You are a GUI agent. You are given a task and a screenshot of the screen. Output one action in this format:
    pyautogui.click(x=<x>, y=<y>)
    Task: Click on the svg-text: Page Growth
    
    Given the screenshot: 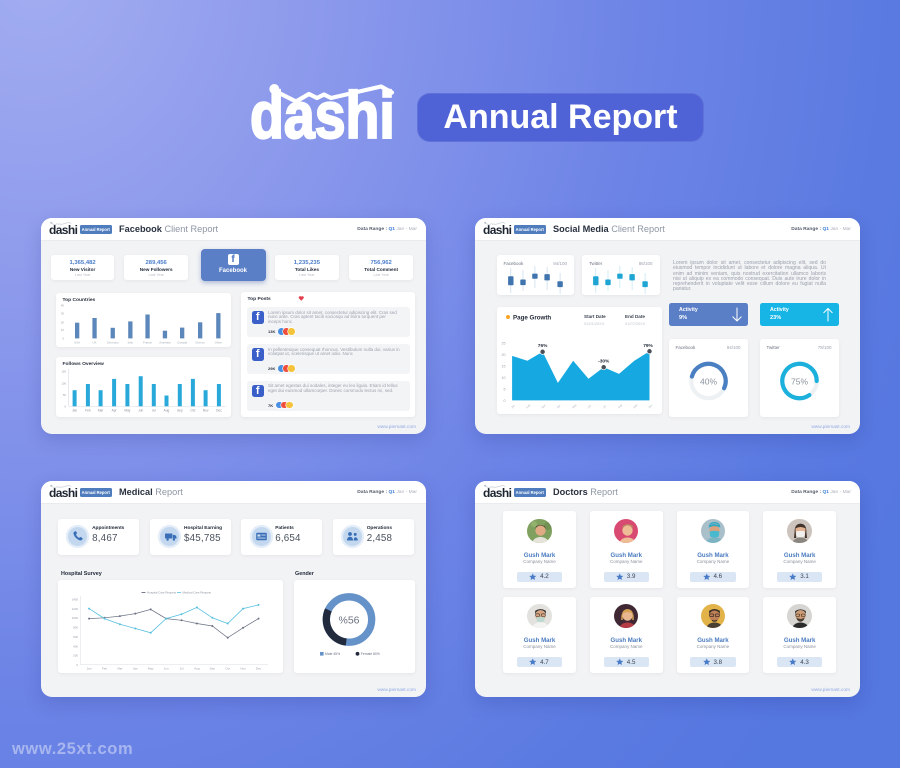 What is the action you would take?
    pyautogui.click(x=532, y=317)
    